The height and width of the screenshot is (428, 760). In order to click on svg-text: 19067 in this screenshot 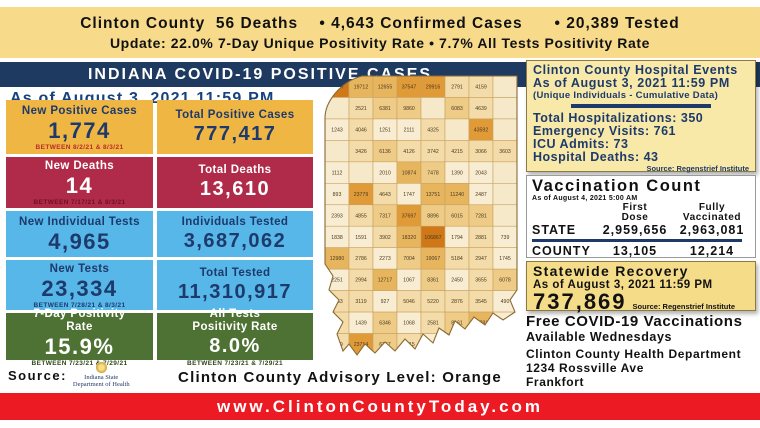, I will do `click(433, 259)`.